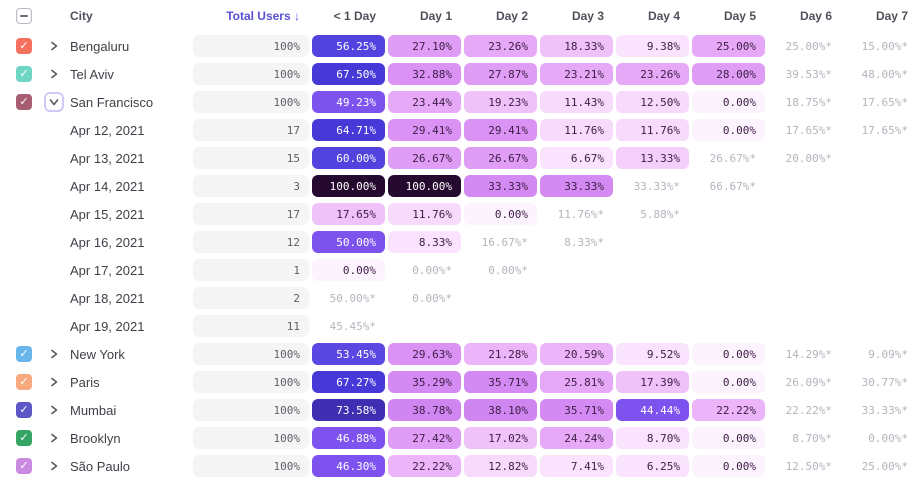 This screenshot has width=920, height=483. I want to click on retention-cell: 23.21%, so click(576, 74).